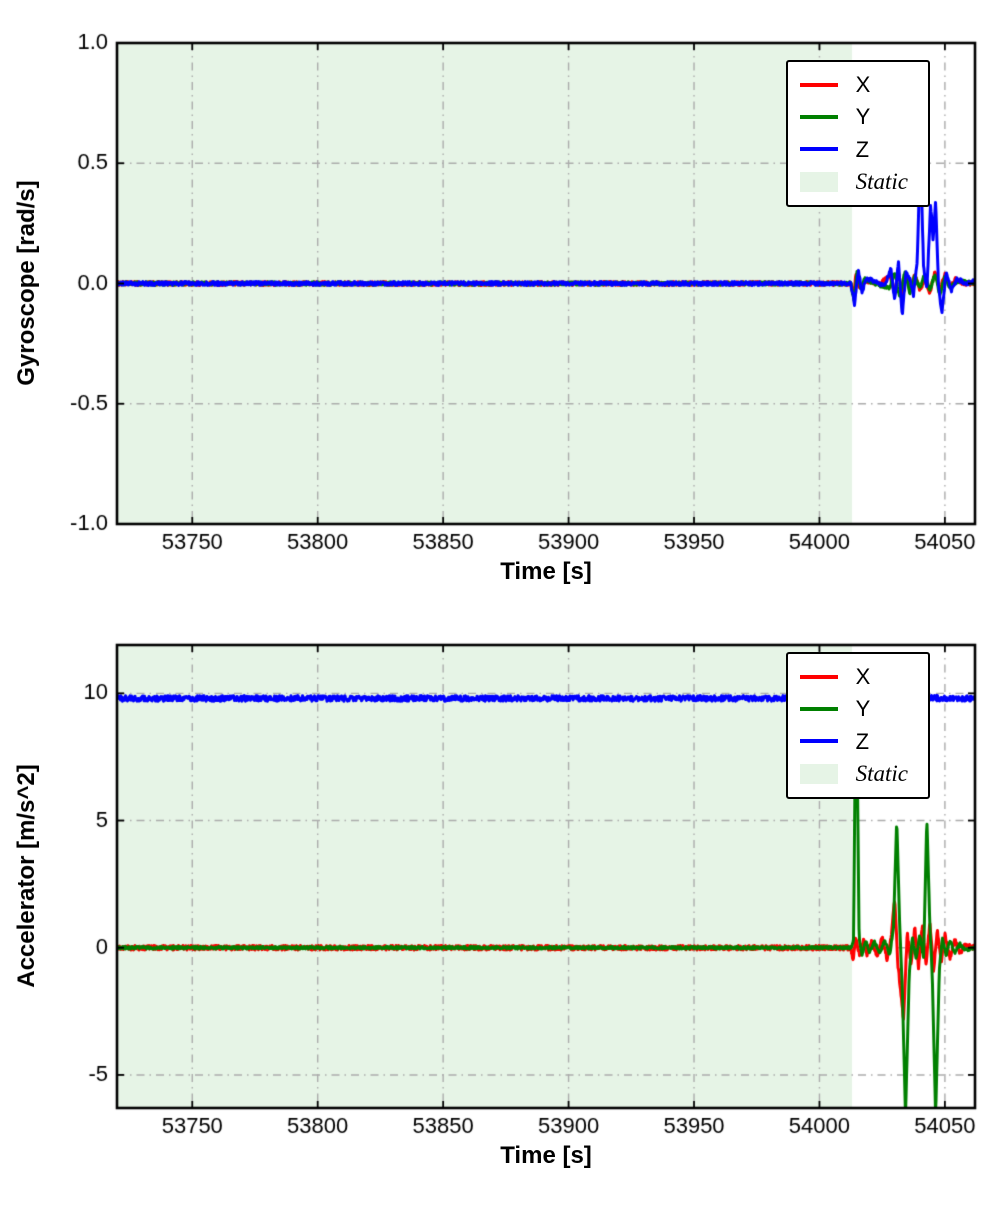  What do you see at coordinates (26, 876) in the screenshot?
I see `accelerator-y-axis-label: Accelerator [m/s^2]` at bounding box center [26, 876].